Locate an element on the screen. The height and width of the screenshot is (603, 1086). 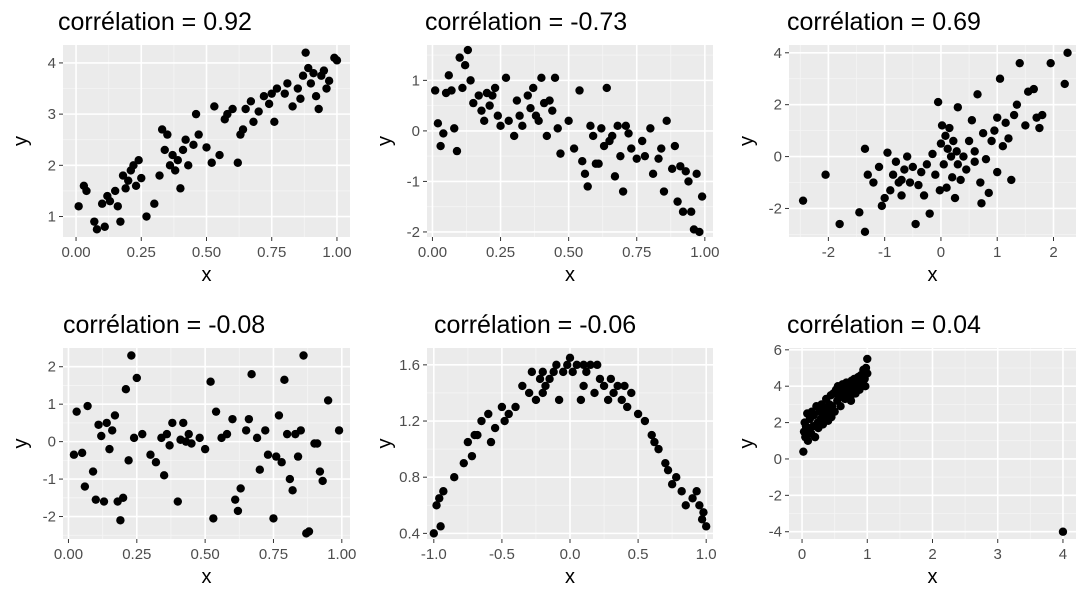
x-tick-label: 0.25 is located at coordinates (136, 554).